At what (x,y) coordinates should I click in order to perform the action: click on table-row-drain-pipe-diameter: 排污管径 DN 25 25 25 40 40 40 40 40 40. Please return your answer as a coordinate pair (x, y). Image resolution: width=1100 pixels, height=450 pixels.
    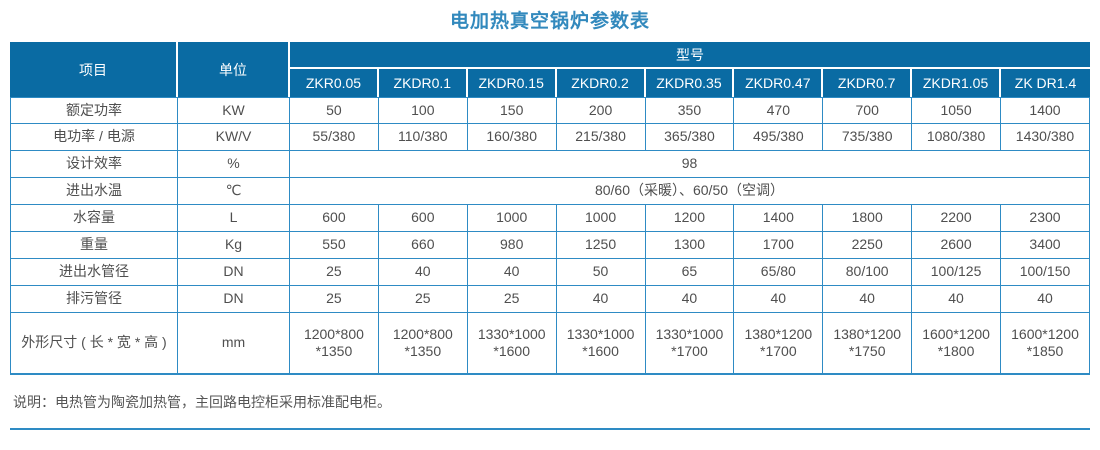
    Looking at the image, I should click on (550, 299).